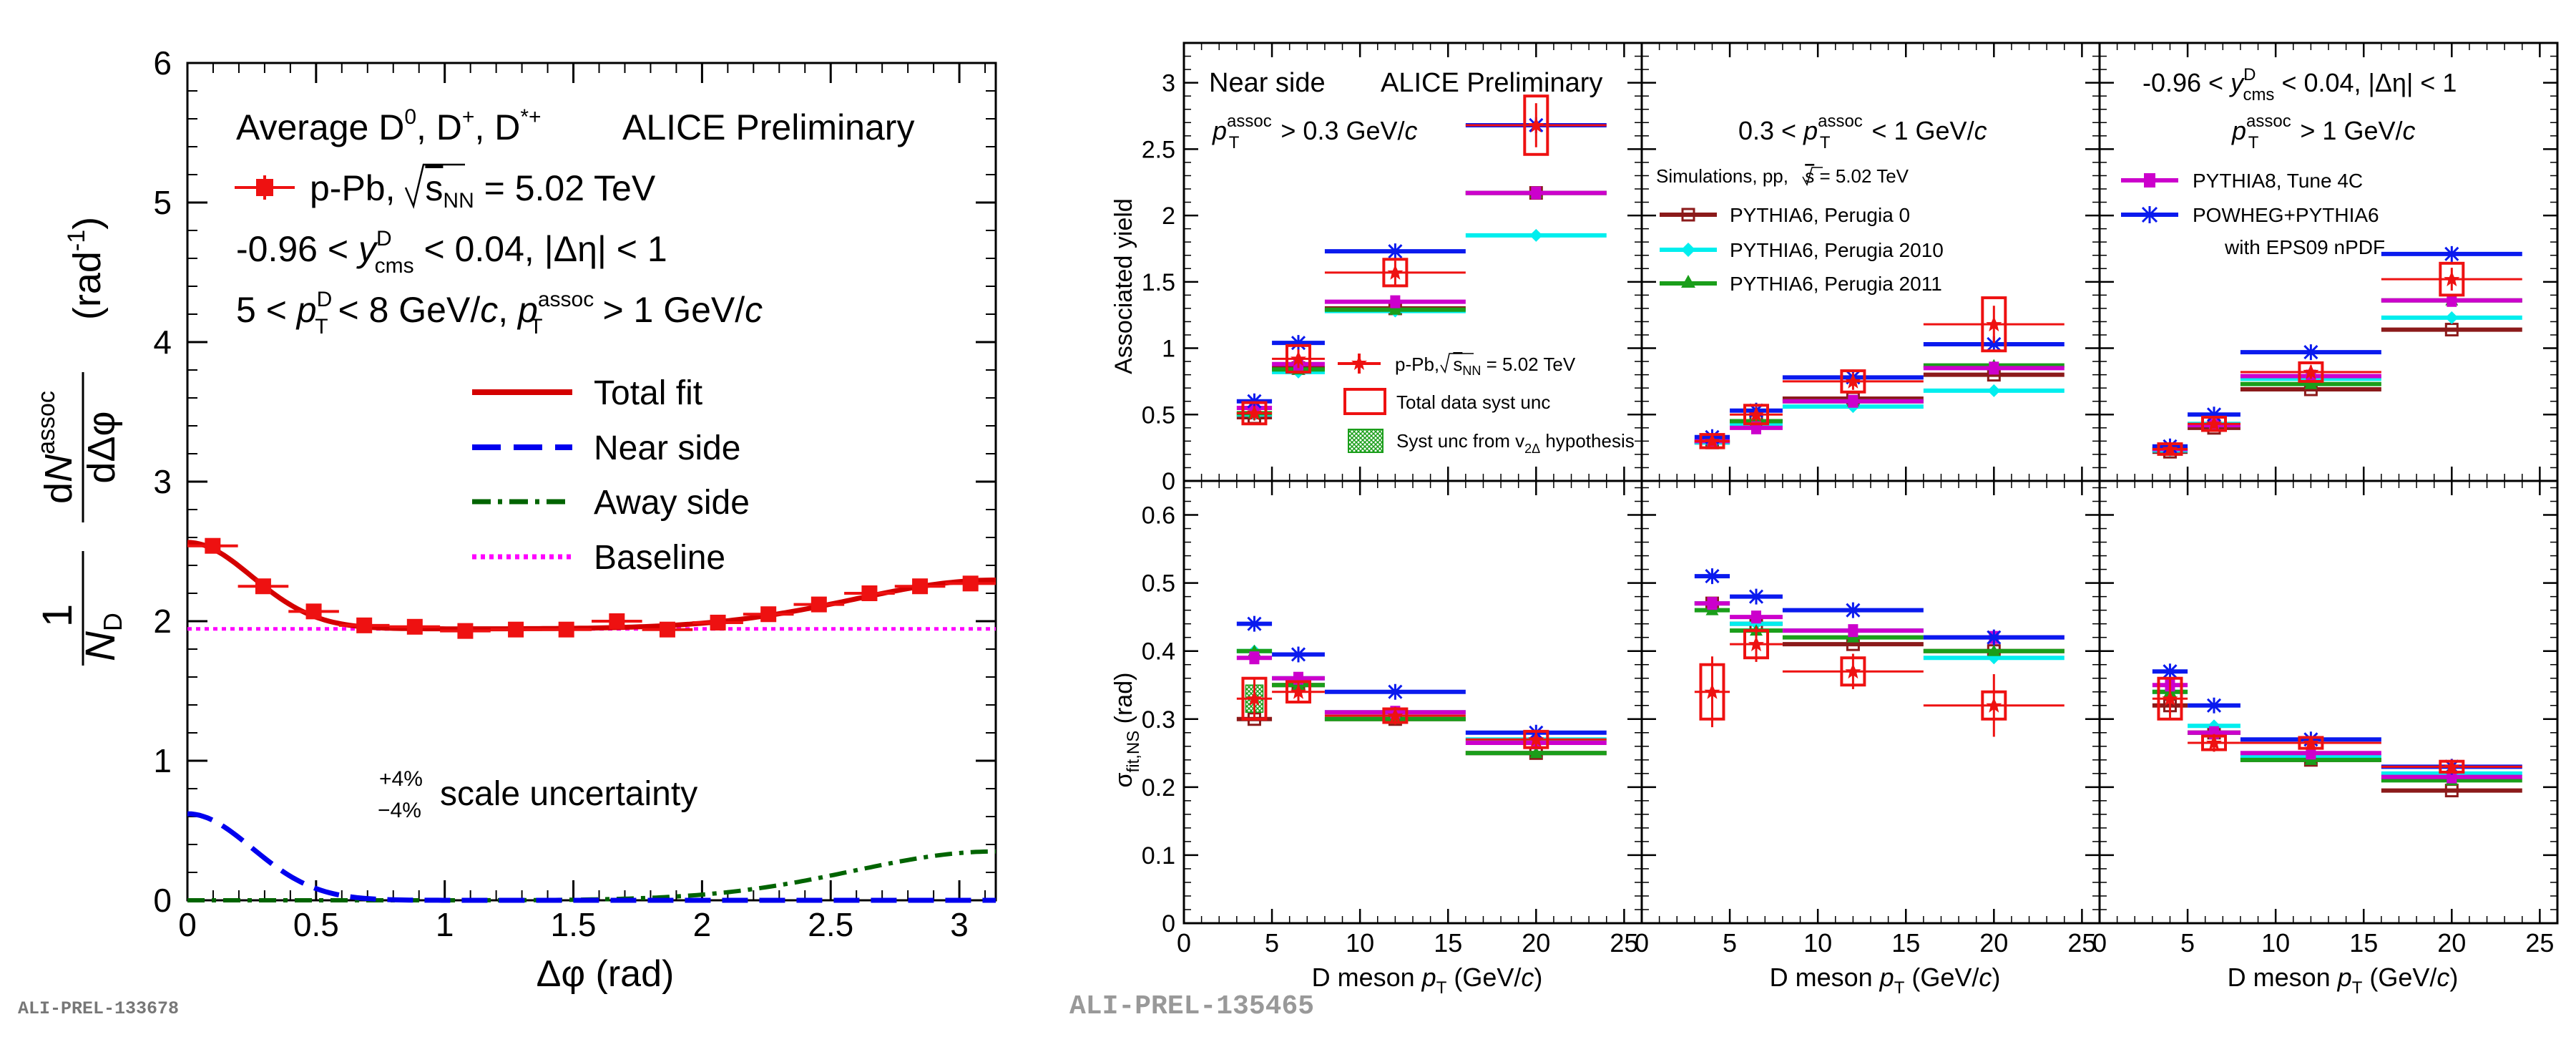  What do you see at coordinates (1395, 309) in the screenshot?
I see `model-marker-triangle` at bounding box center [1395, 309].